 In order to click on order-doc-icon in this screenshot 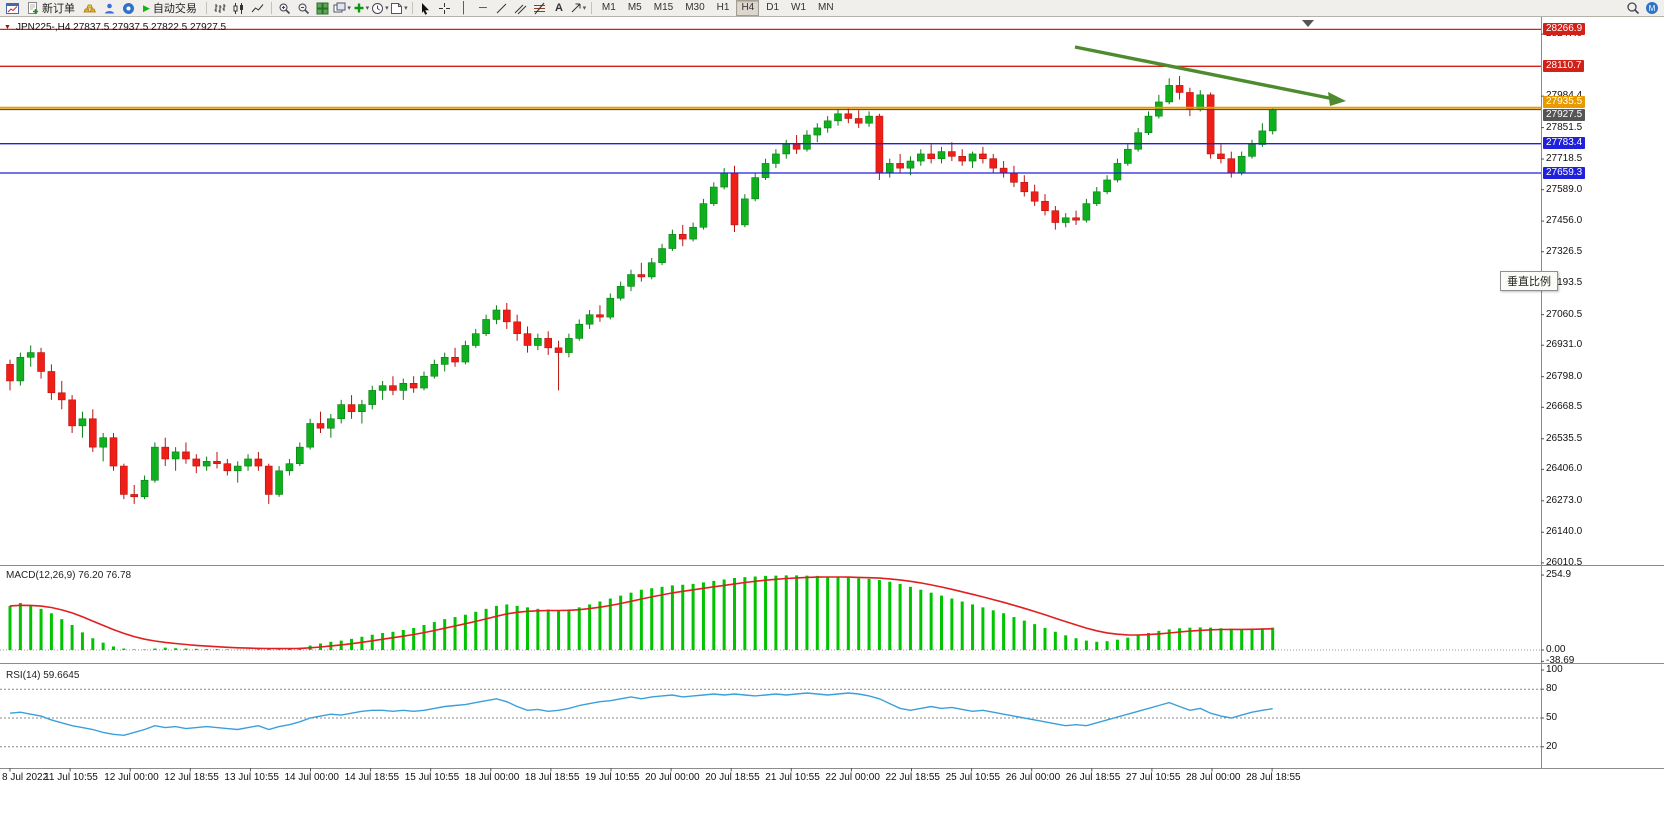, I will do `click(33, 7)`.